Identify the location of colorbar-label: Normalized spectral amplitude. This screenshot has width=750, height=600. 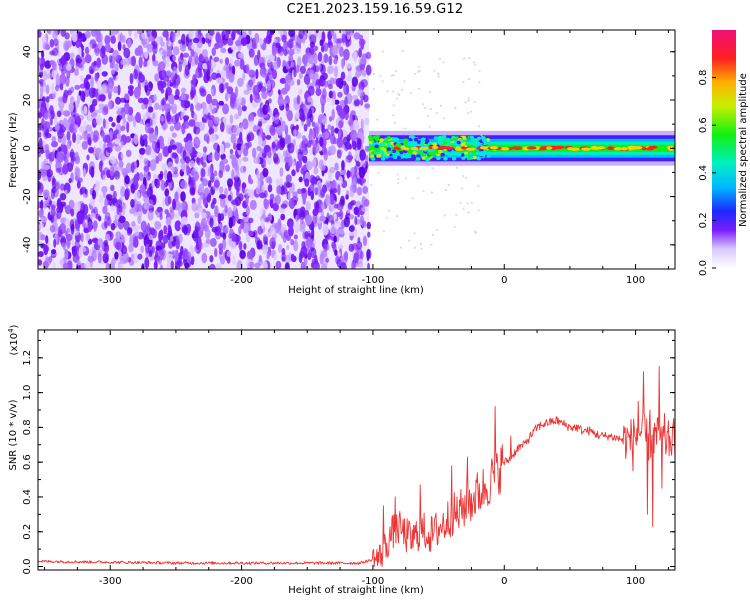
(743, 150).